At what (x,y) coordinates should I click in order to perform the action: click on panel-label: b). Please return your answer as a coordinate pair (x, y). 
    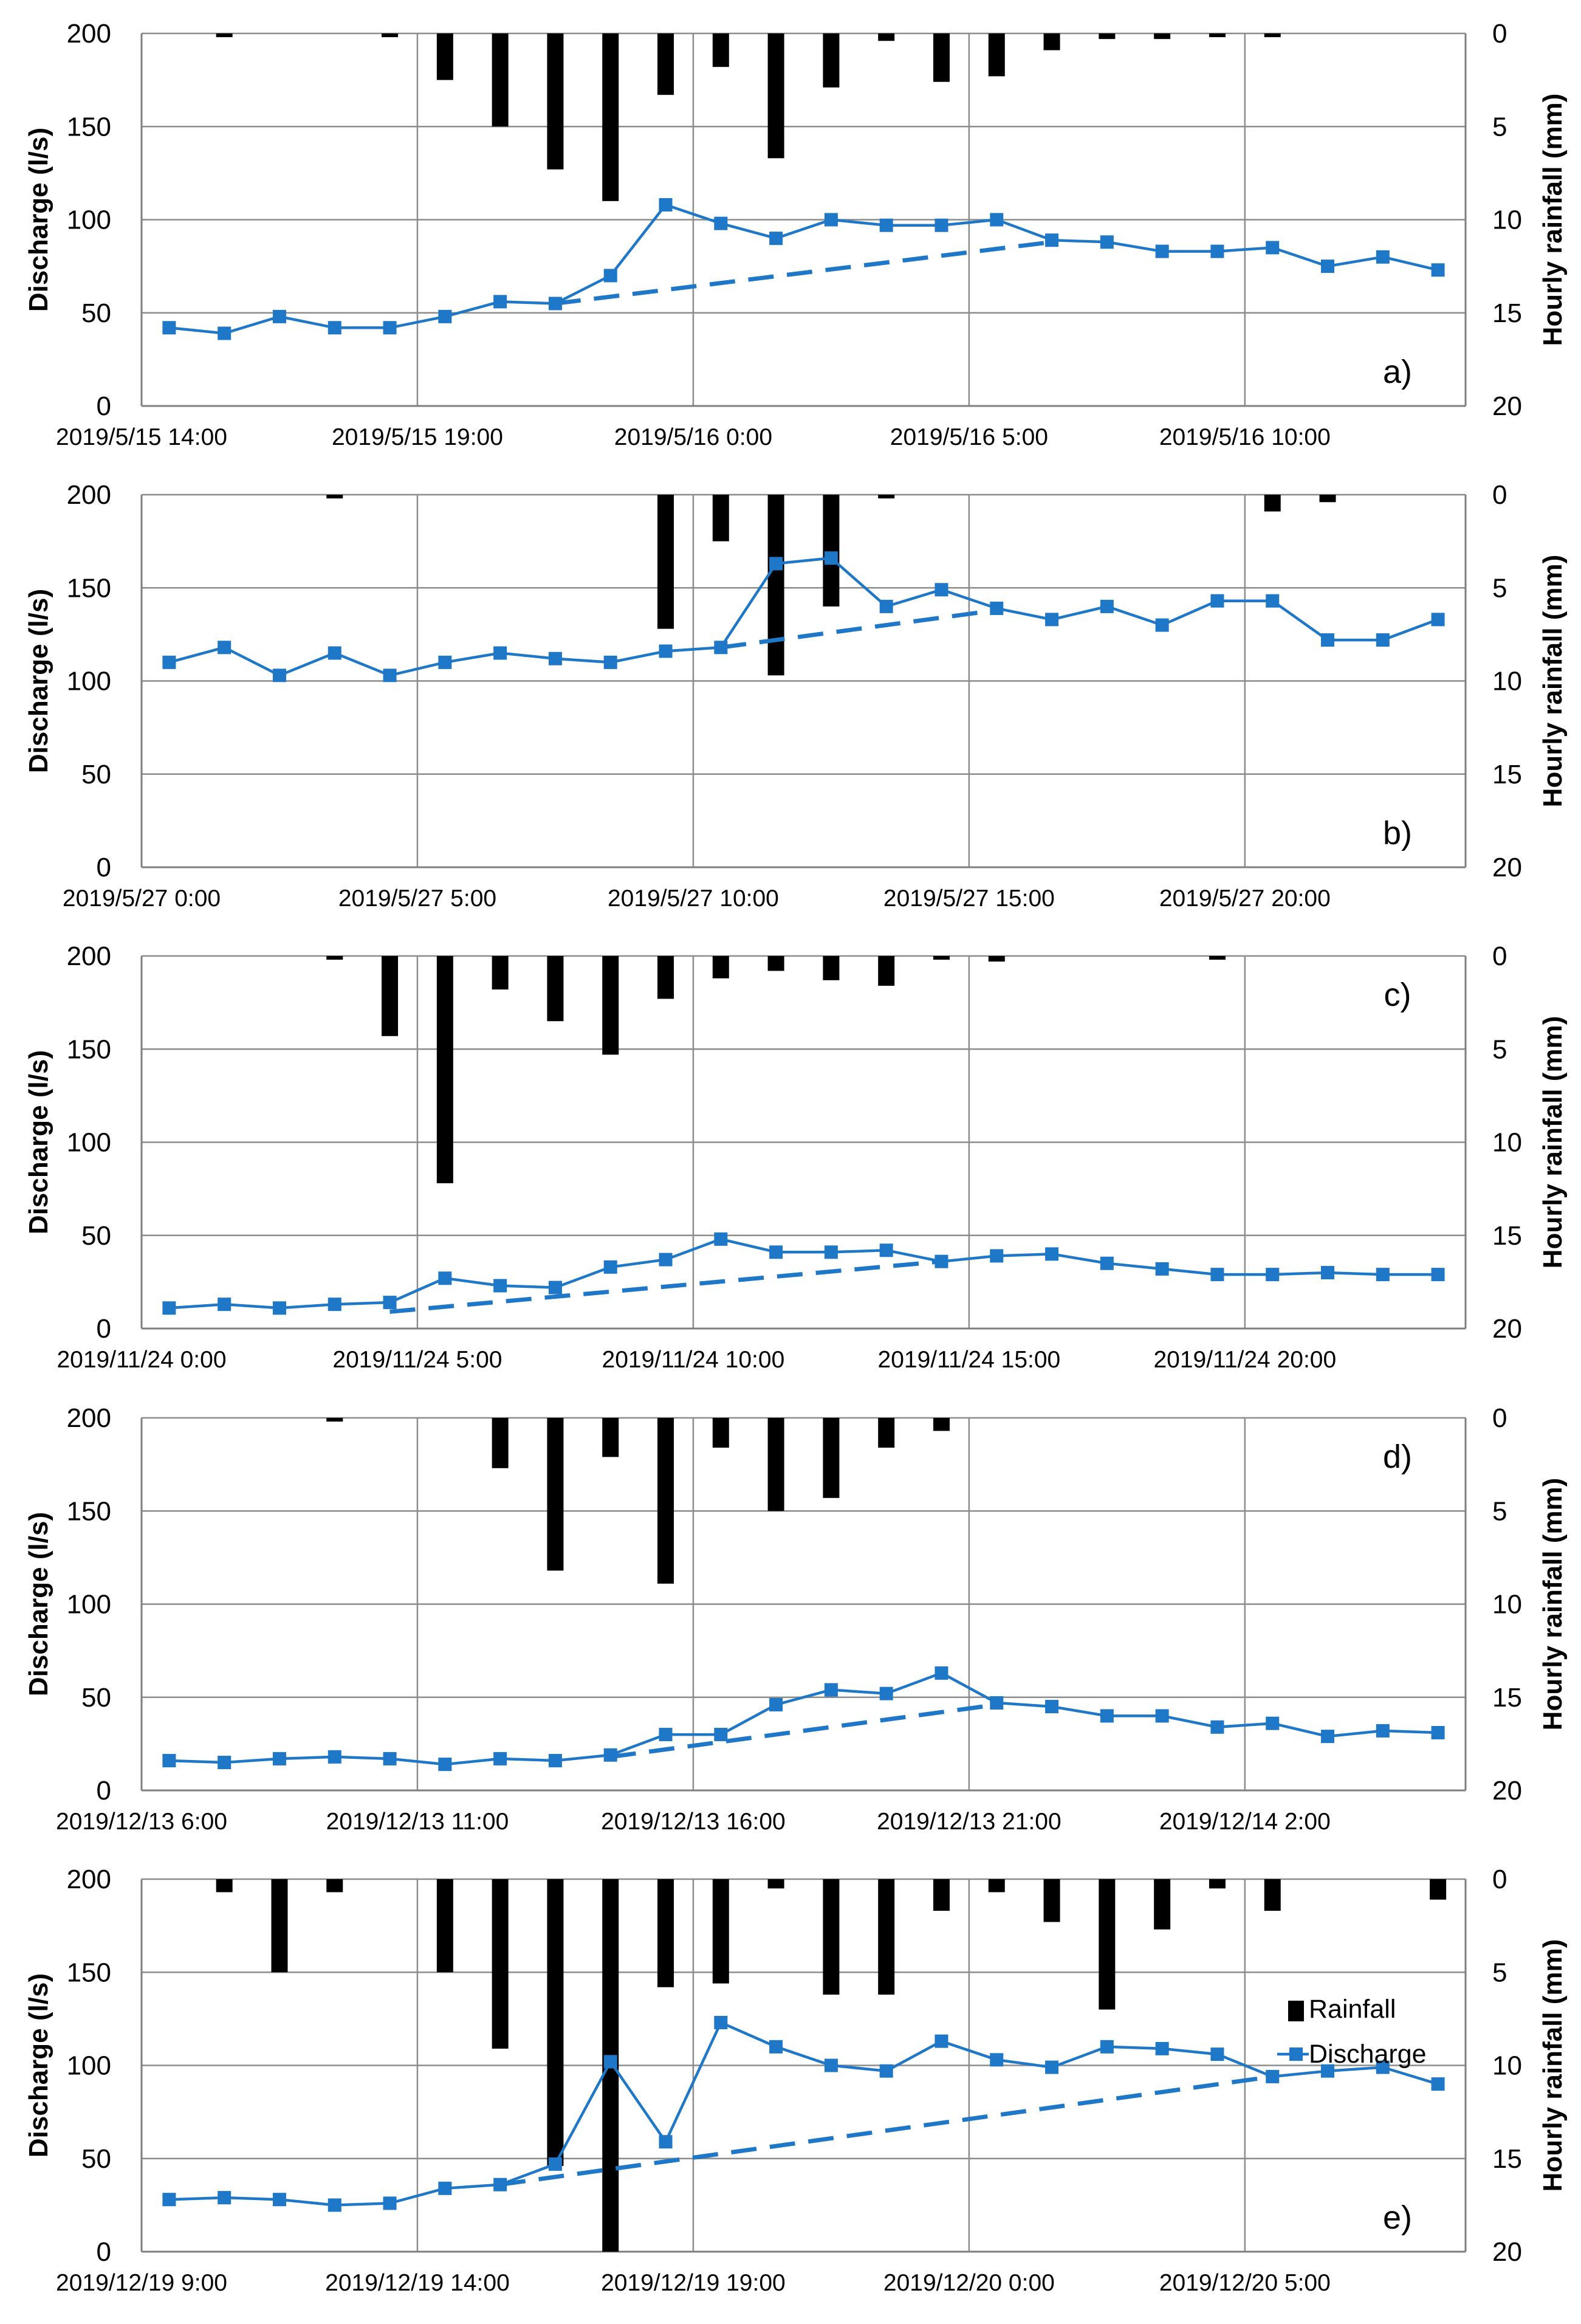
    Looking at the image, I should click on (1398, 833).